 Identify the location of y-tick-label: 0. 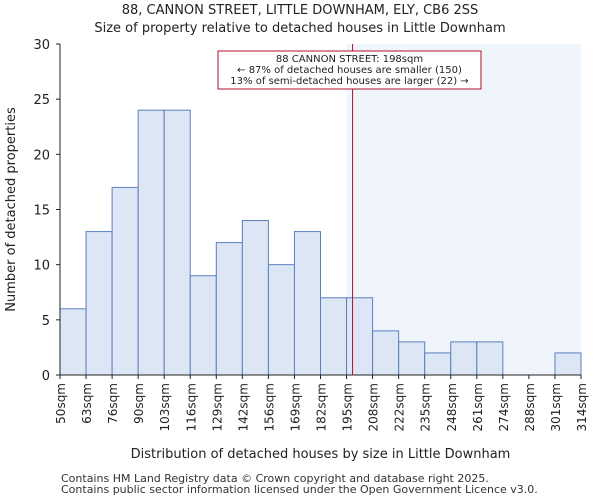
(46, 376).